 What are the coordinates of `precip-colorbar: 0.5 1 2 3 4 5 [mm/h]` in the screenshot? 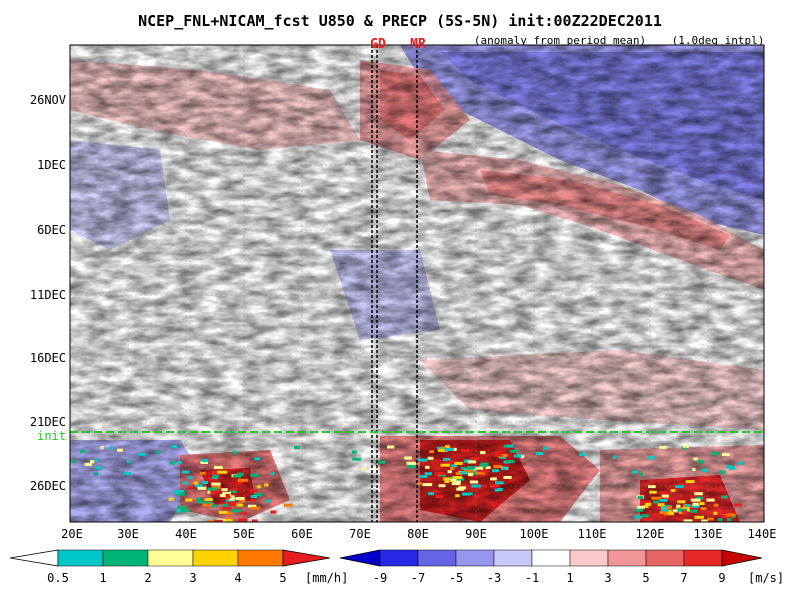 It's located at (178, 567).